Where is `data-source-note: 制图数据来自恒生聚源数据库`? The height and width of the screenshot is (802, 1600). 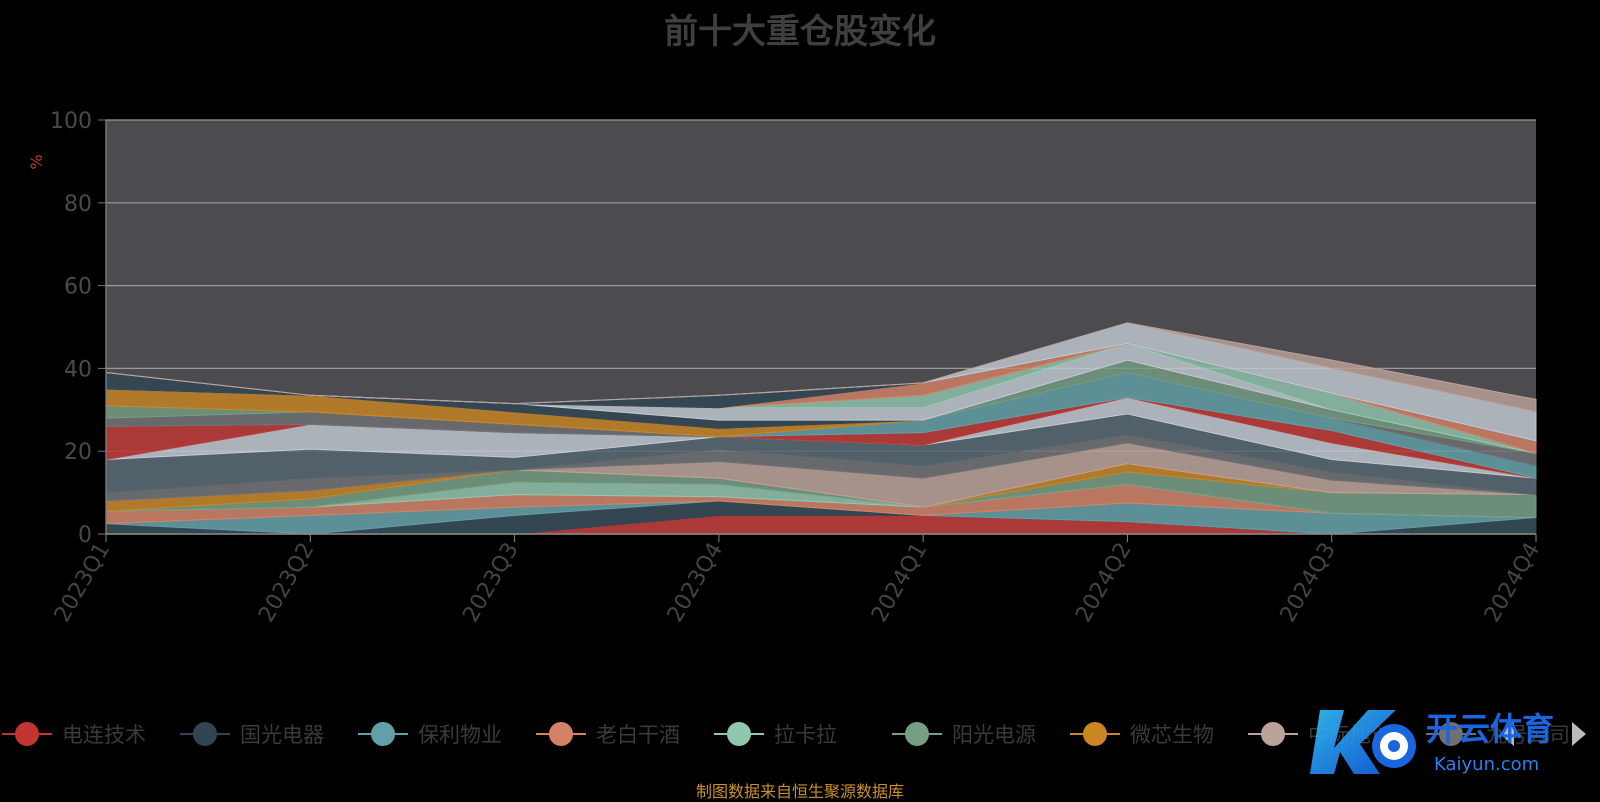
data-source-note: 制图数据来自恒生聚源数据库 is located at coordinates (799, 791).